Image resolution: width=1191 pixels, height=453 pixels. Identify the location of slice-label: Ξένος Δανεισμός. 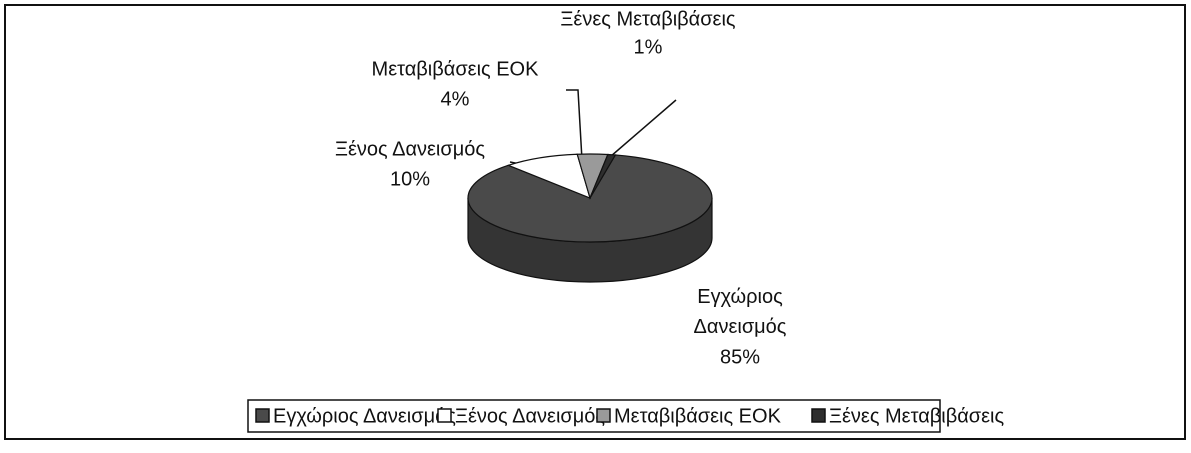
(410, 149).